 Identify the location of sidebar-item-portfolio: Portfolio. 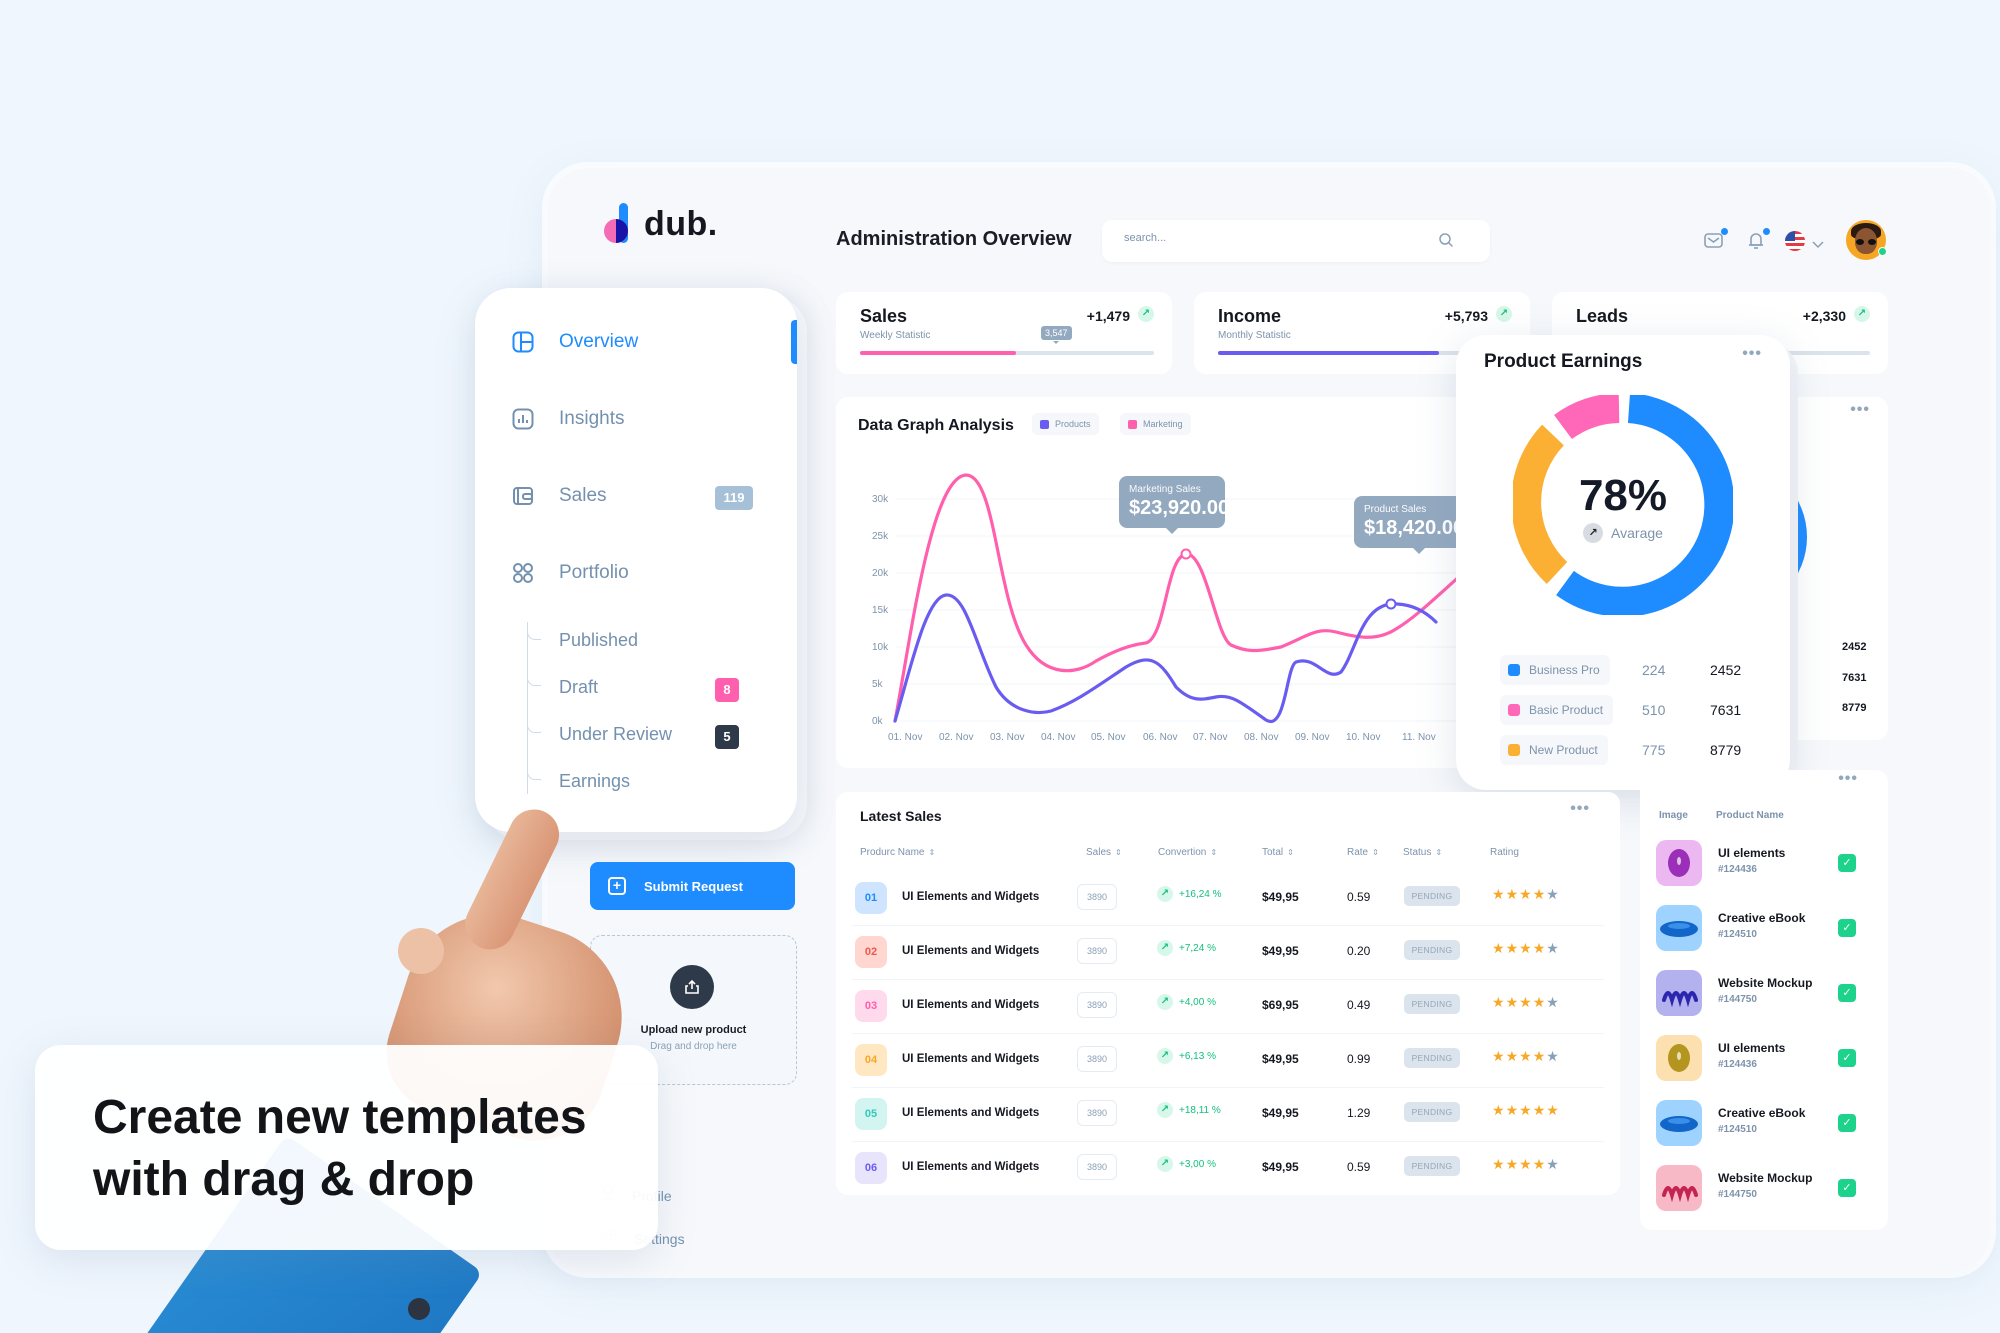
(570, 573).